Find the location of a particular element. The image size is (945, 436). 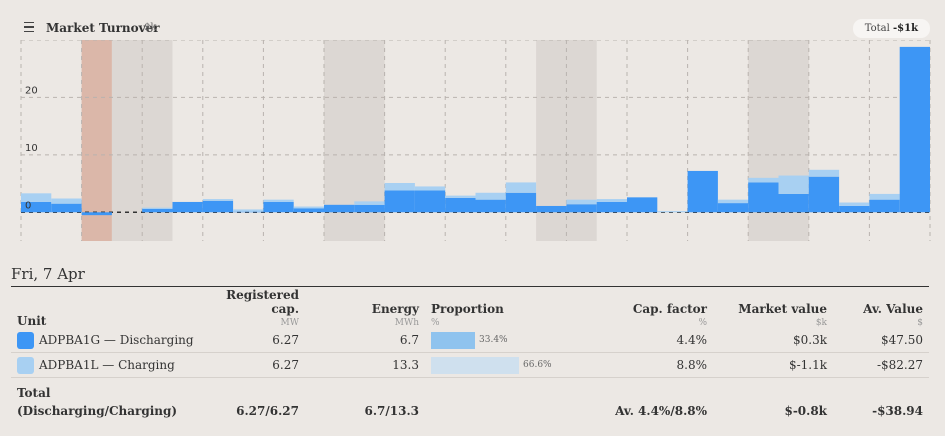

energy-cell: 13.3 is located at coordinates (365, 365).